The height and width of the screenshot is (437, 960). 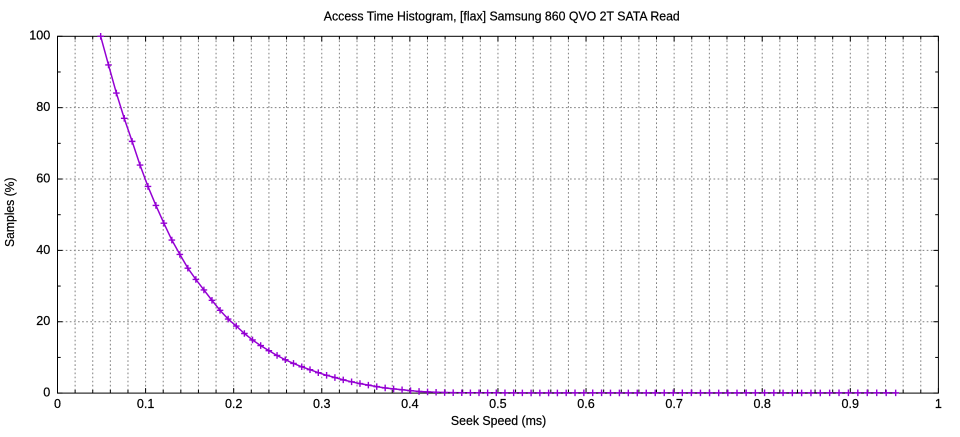 What do you see at coordinates (234, 403) in the screenshot?
I see `svg-text: 0.2` at bounding box center [234, 403].